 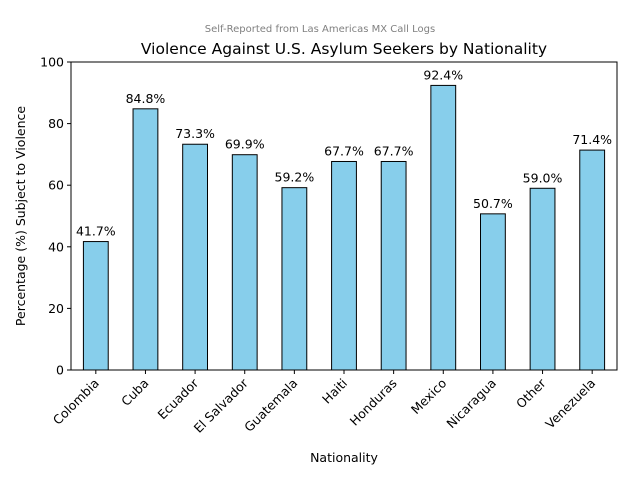 I want to click on x-tick-label: Ecuador, so click(x=177, y=398).